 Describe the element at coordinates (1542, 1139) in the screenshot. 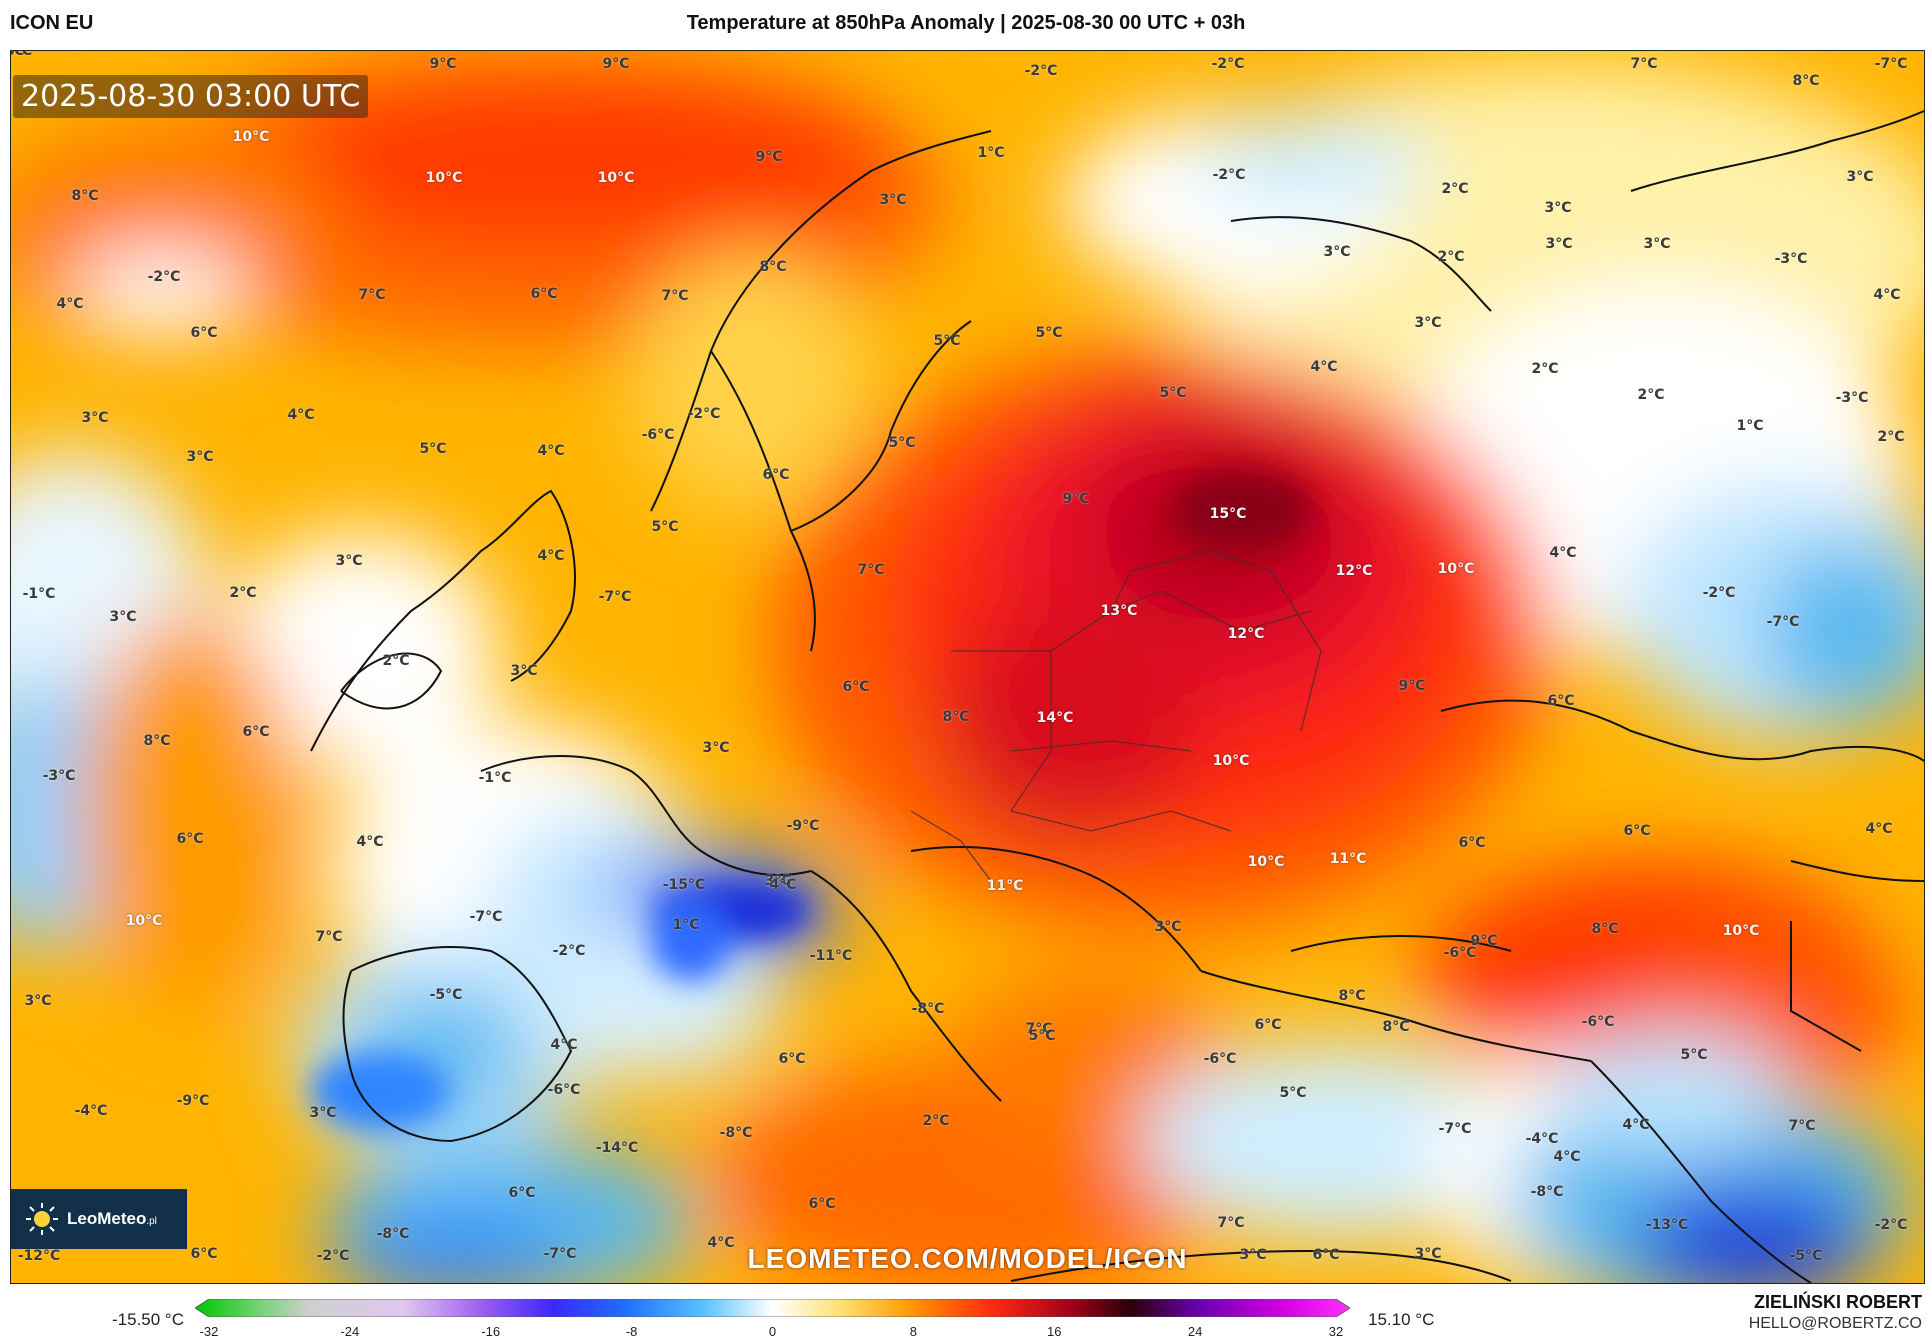

I see `temperature-label: -4°C` at that location.